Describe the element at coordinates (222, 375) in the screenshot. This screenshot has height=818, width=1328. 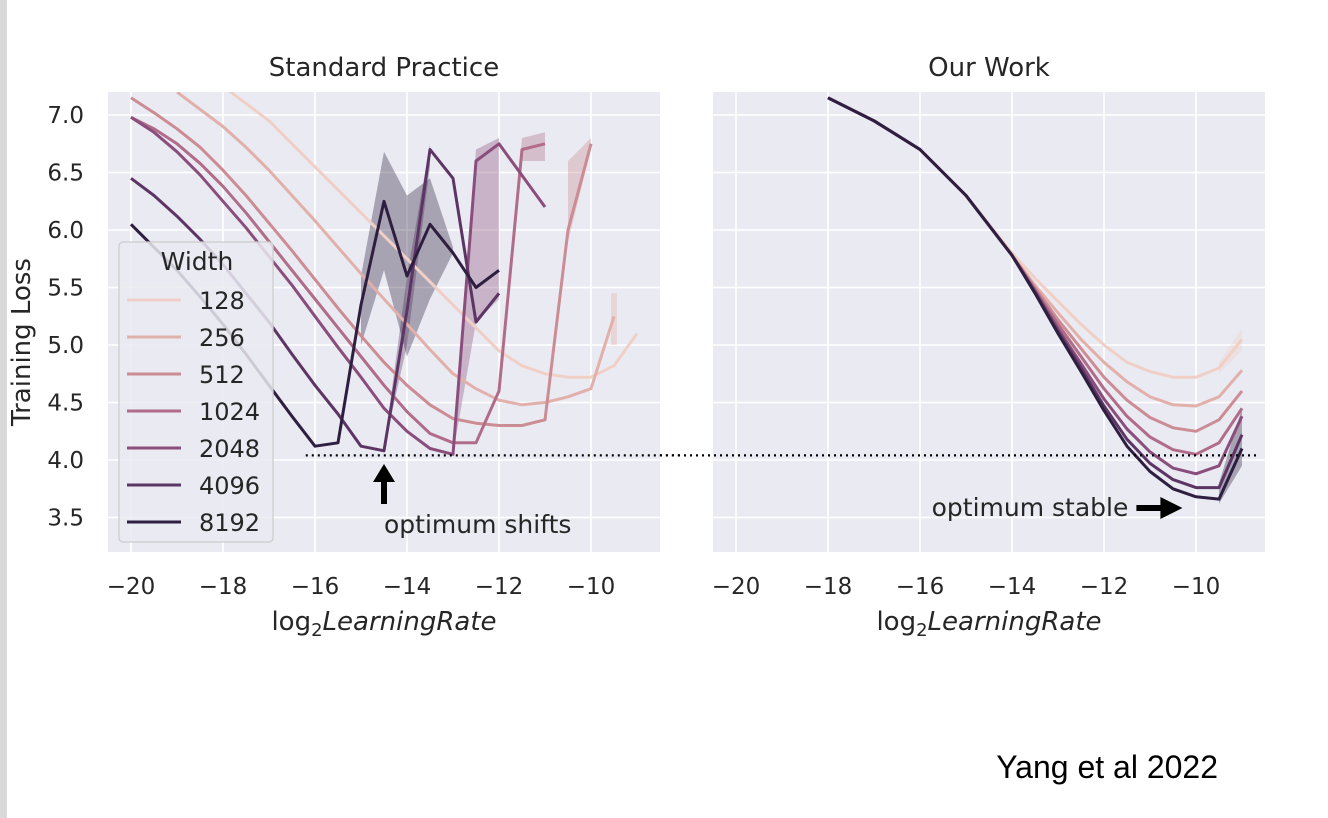
I see `legend-label: 512` at that location.